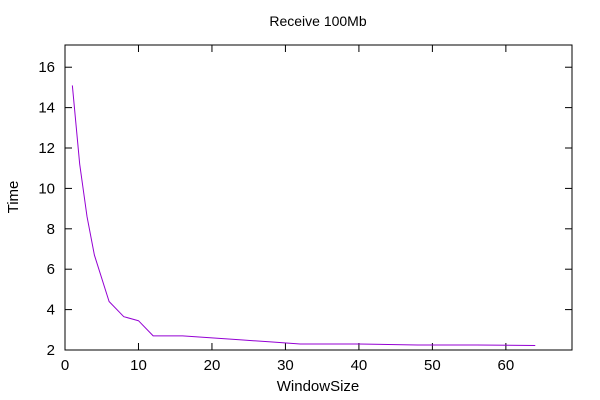 The image size is (600, 400). I want to click on y-tick-label: 12, so click(46, 148).